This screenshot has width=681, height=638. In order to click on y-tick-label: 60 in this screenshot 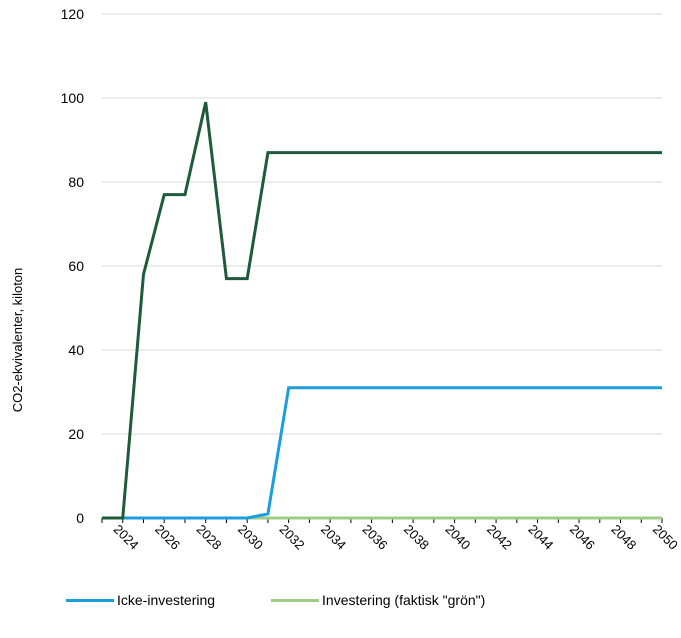, I will do `click(76, 266)`.